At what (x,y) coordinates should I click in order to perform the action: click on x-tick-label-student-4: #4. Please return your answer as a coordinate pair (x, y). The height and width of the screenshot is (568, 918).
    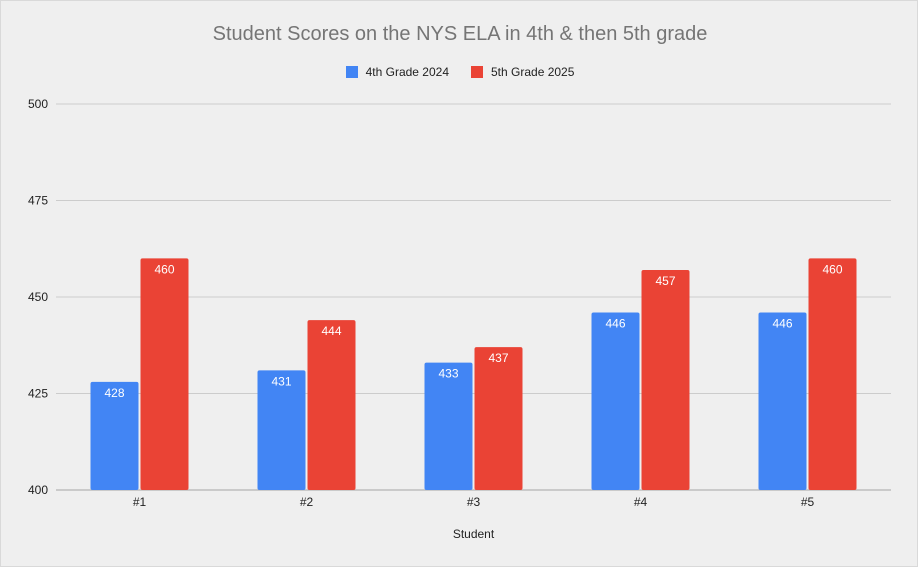
    Looking at the image, I should click on (641, 502).